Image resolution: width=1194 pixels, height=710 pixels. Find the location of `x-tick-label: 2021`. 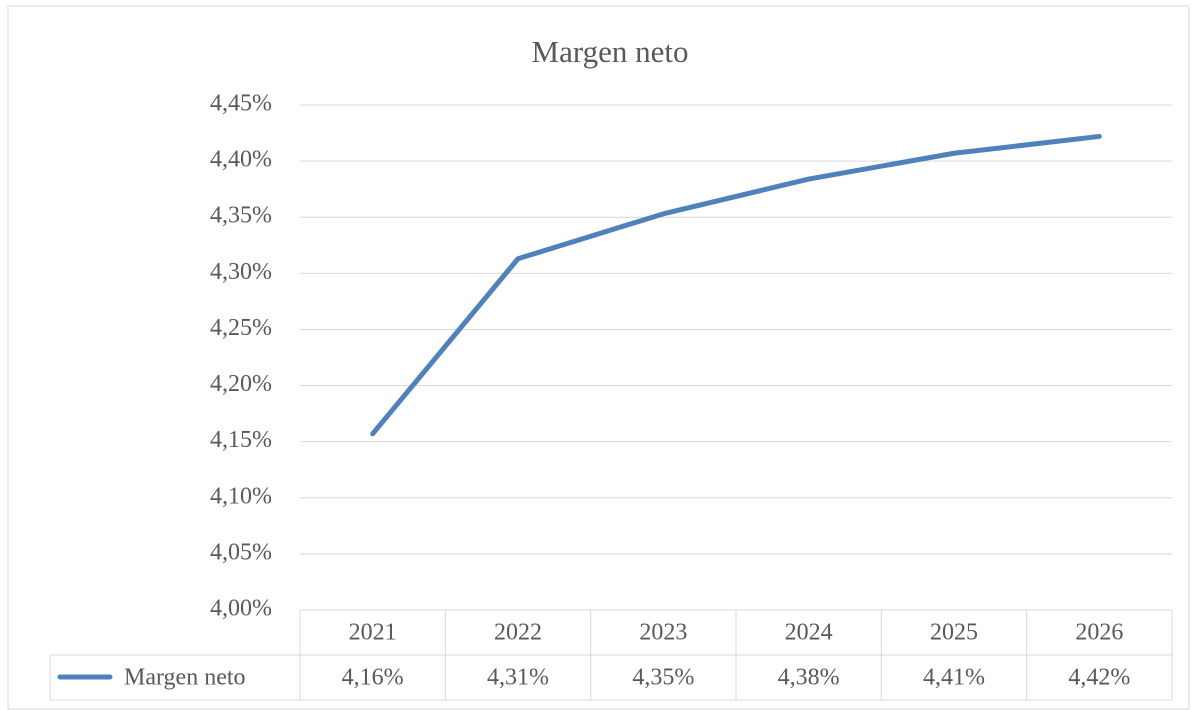

x-tick-label: 2021 is located at coordinates (373, 633).